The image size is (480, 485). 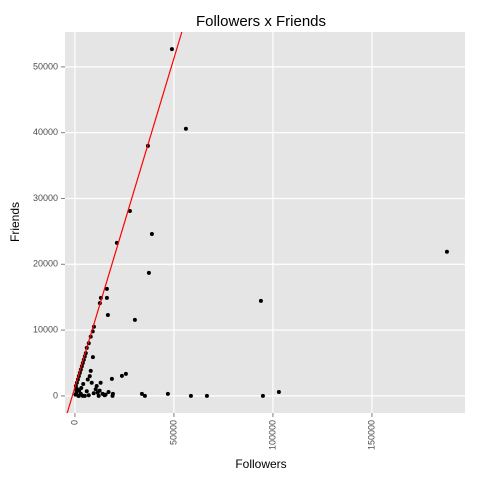 I want to click on x-tick-label: 50000, so click(x=173, y=432).